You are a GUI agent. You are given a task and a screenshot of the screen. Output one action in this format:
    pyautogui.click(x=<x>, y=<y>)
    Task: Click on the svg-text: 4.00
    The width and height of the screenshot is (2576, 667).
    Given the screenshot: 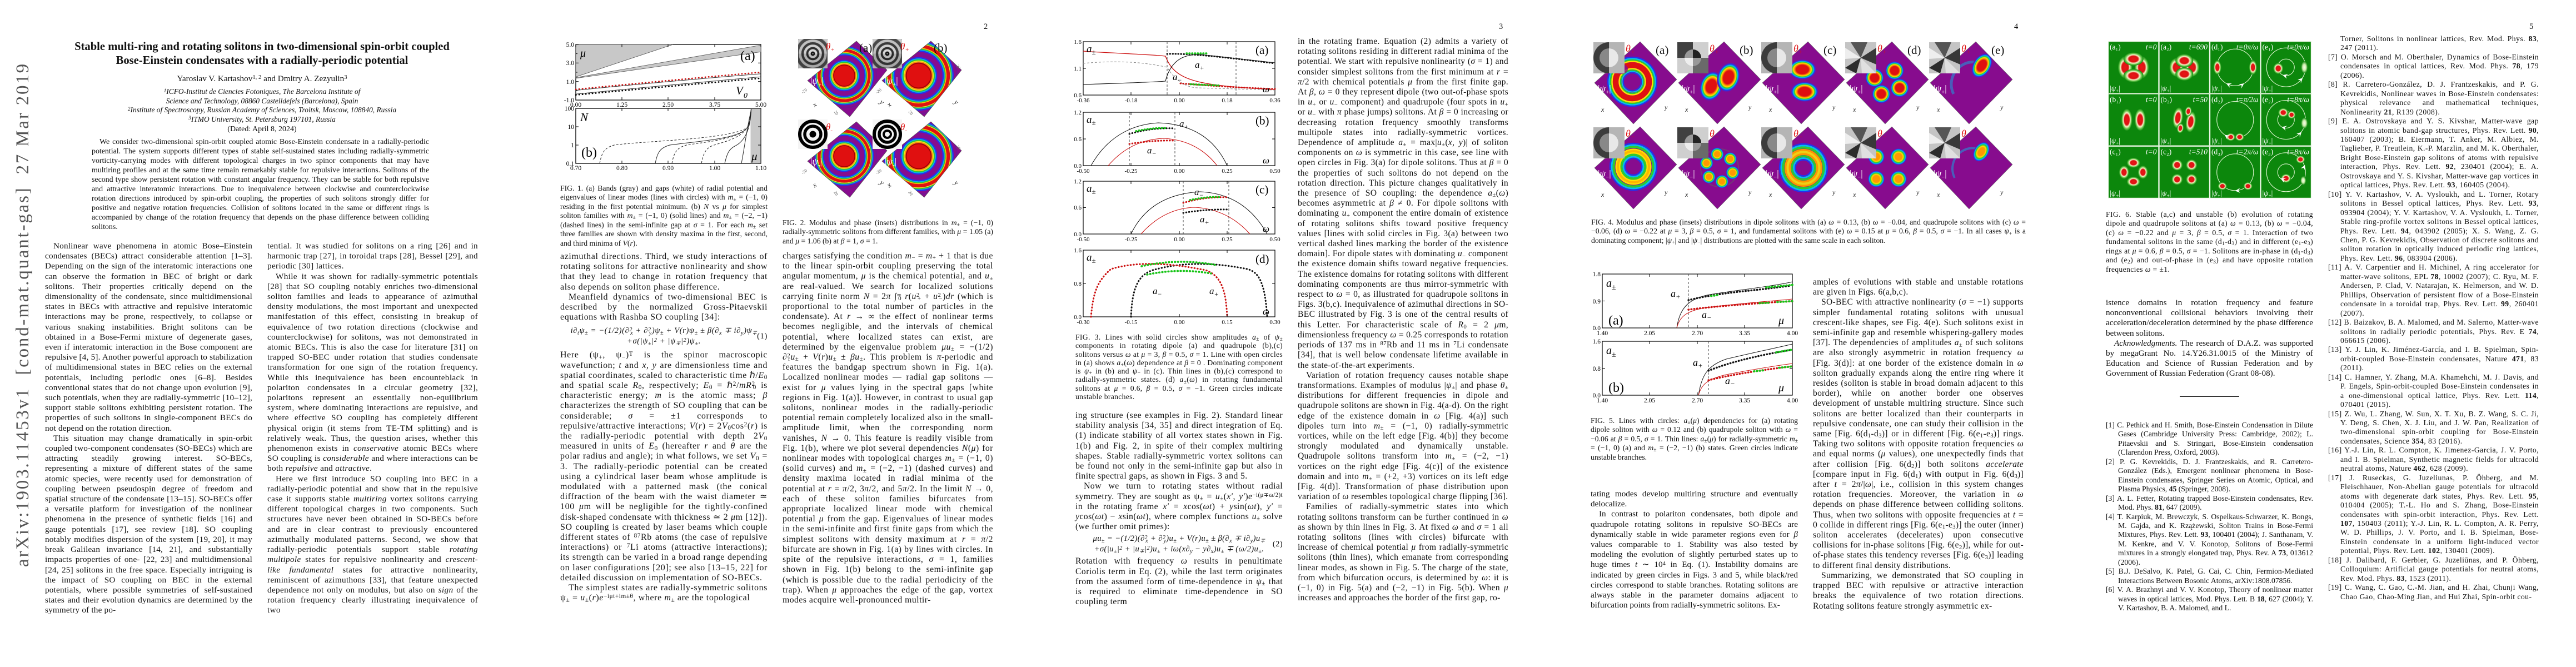 What is the action you would take?
    pyautogui.click(x=1792, y=400)
    